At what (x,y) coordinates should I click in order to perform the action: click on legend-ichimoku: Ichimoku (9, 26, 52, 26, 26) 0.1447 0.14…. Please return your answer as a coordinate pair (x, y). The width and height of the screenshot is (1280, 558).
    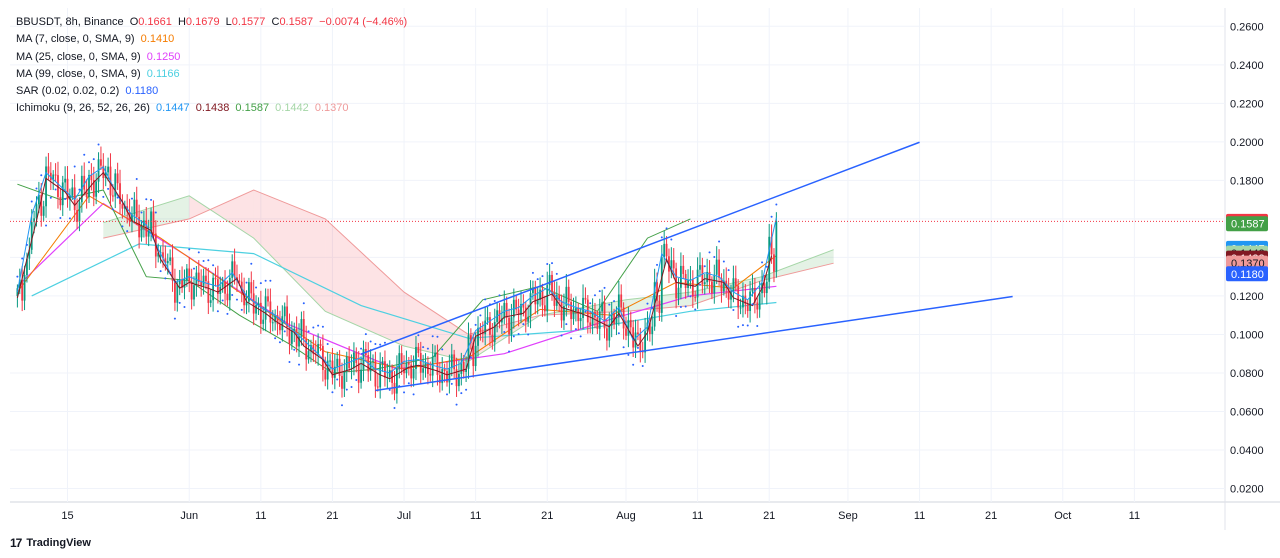
    Looking at the image, I should click on (211, 108).